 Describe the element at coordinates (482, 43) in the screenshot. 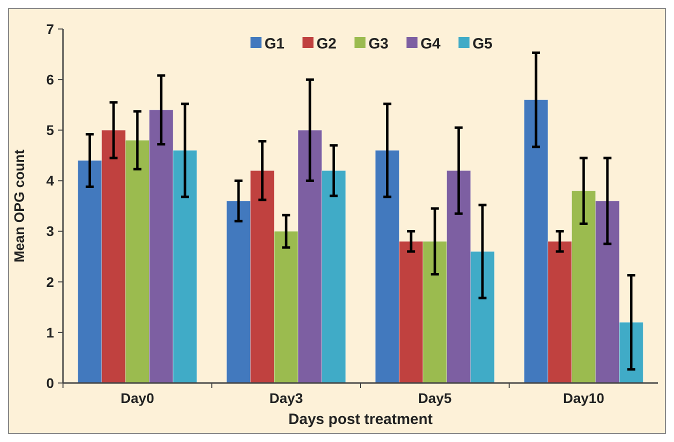

I see `legend-label: G5` at that location.